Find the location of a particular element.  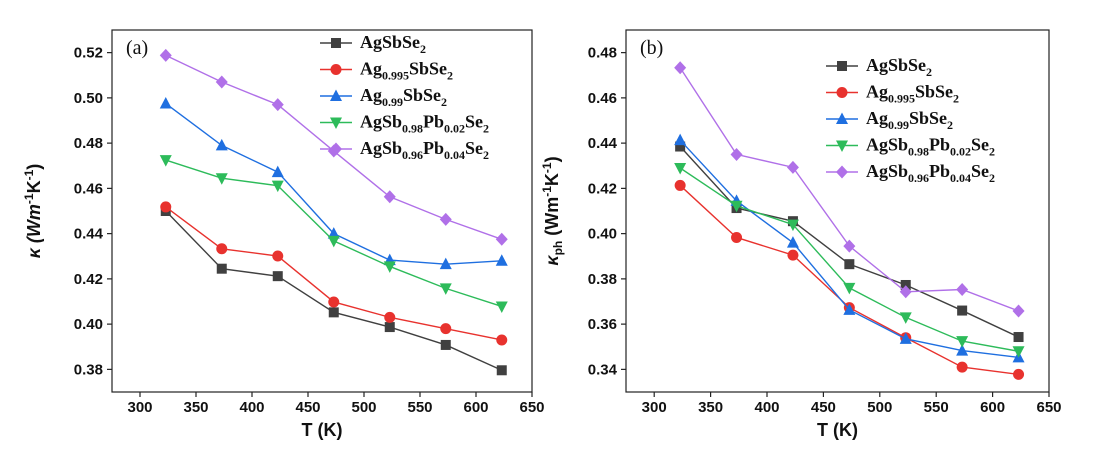

x-axis-label: T (K) is located at coordinates (322, 430).